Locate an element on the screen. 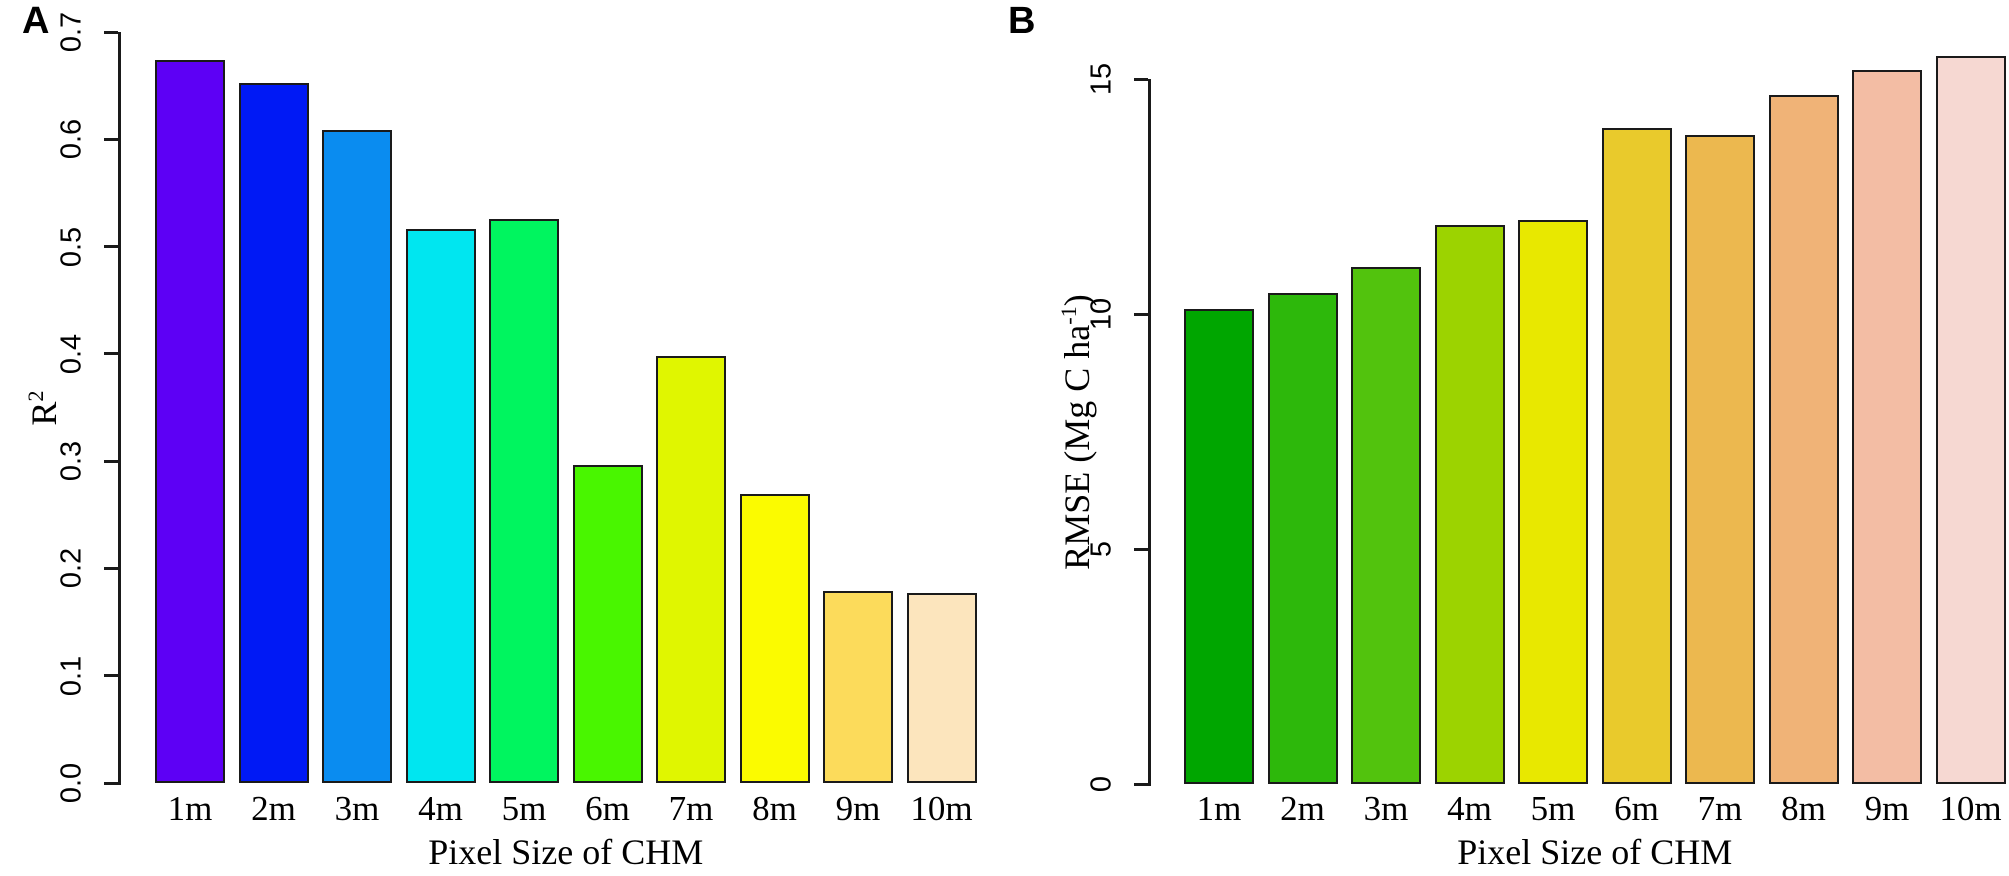  y-tick-label: 0 is located at coordinates (1101, 784).